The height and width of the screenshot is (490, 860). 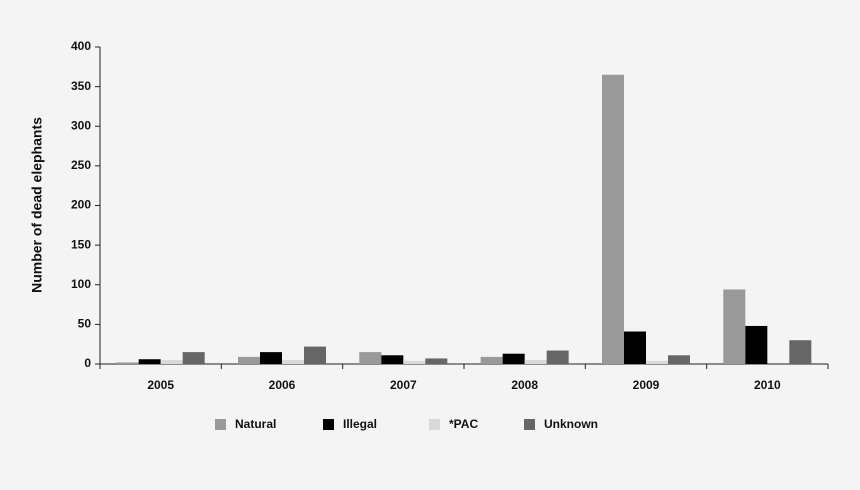 What do you see at coordinates (255, 424) in the screenshot?
I see `legend-label: Natural` at bounding box center [255, 424].